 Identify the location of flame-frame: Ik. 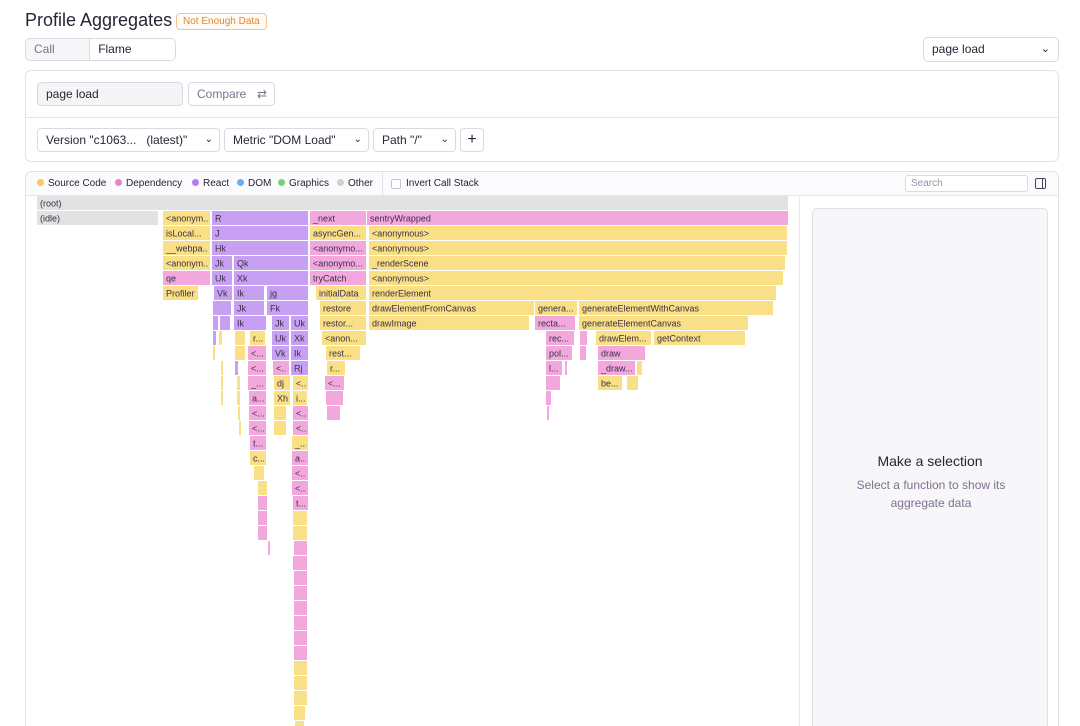
(299, 353).